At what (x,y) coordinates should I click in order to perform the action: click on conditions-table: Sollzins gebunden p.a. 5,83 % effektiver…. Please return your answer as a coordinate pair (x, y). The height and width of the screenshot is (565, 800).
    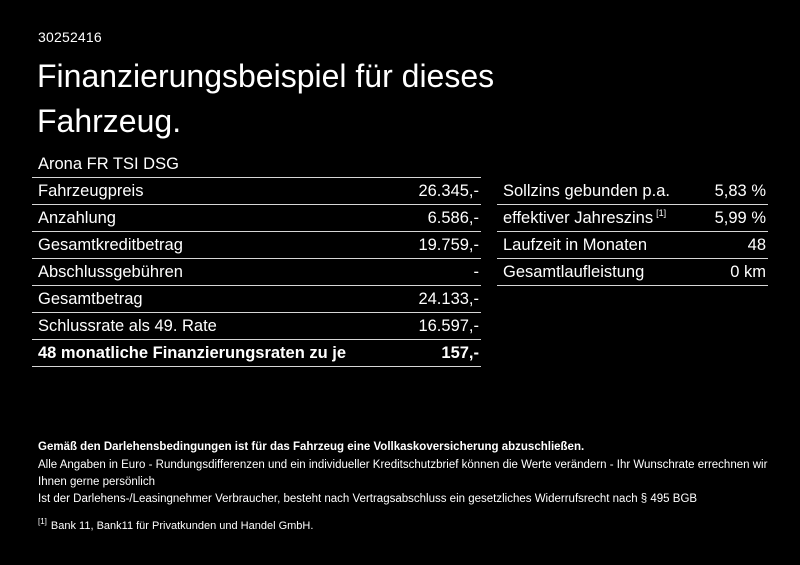
    Looking at the image, I should click on (632, 232).